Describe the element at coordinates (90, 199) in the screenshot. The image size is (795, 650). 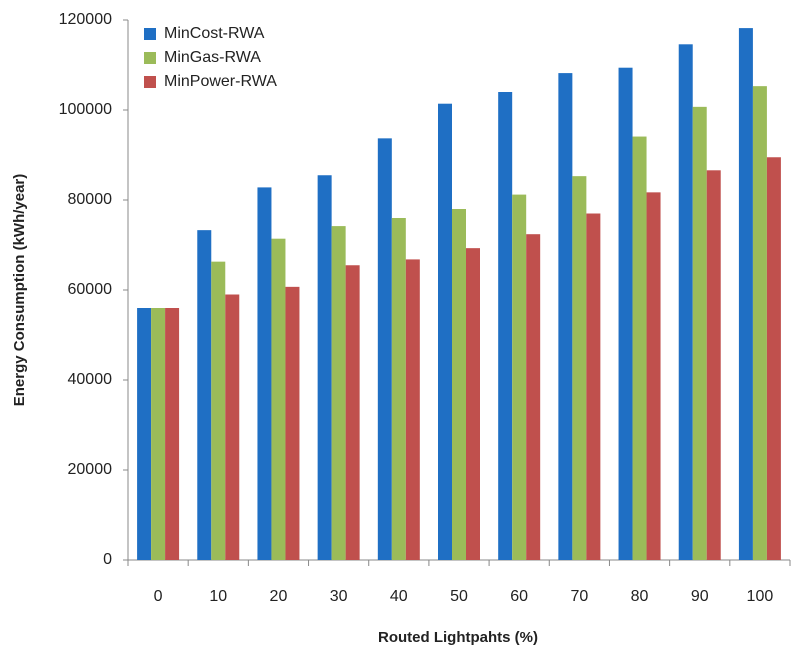
I see `y-tick-label: 80000` at that location.